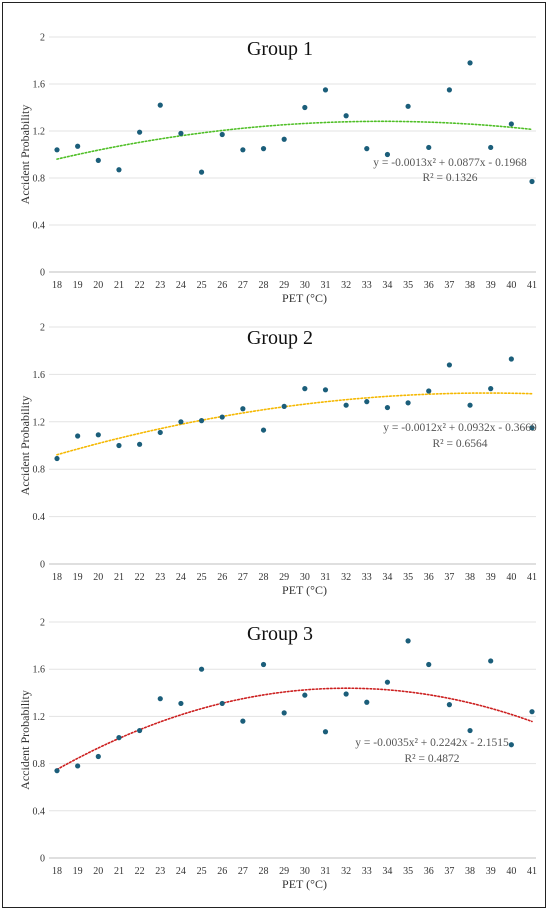 This screenshot has width=550, height=912. Describe the element at coordinates (280, 634) in the screenshot. I see `chart-title: Group 3` at that location.